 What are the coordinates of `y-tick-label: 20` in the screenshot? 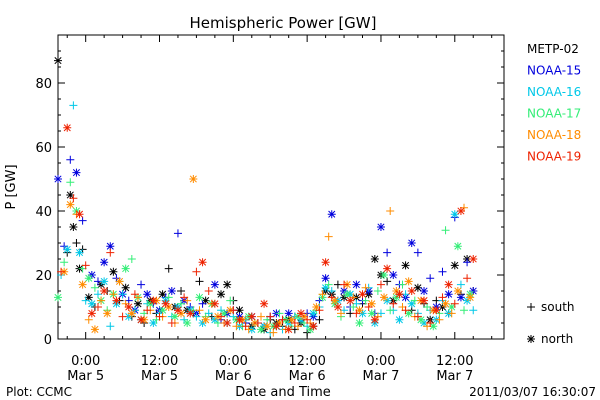 It's located at (43, 276).